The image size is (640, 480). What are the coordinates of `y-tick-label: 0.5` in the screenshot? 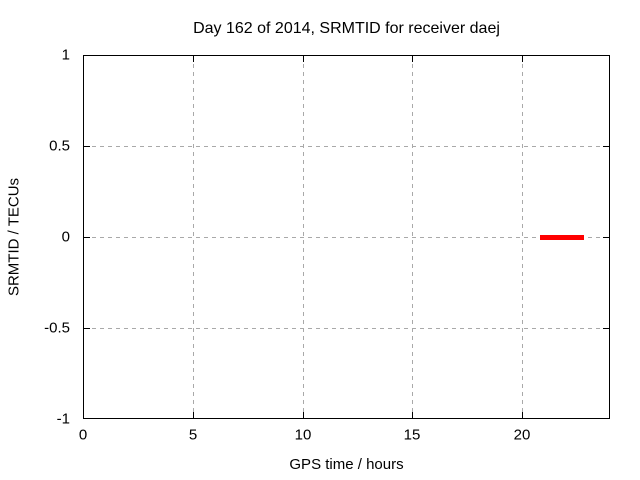 It's located at (59, 146).